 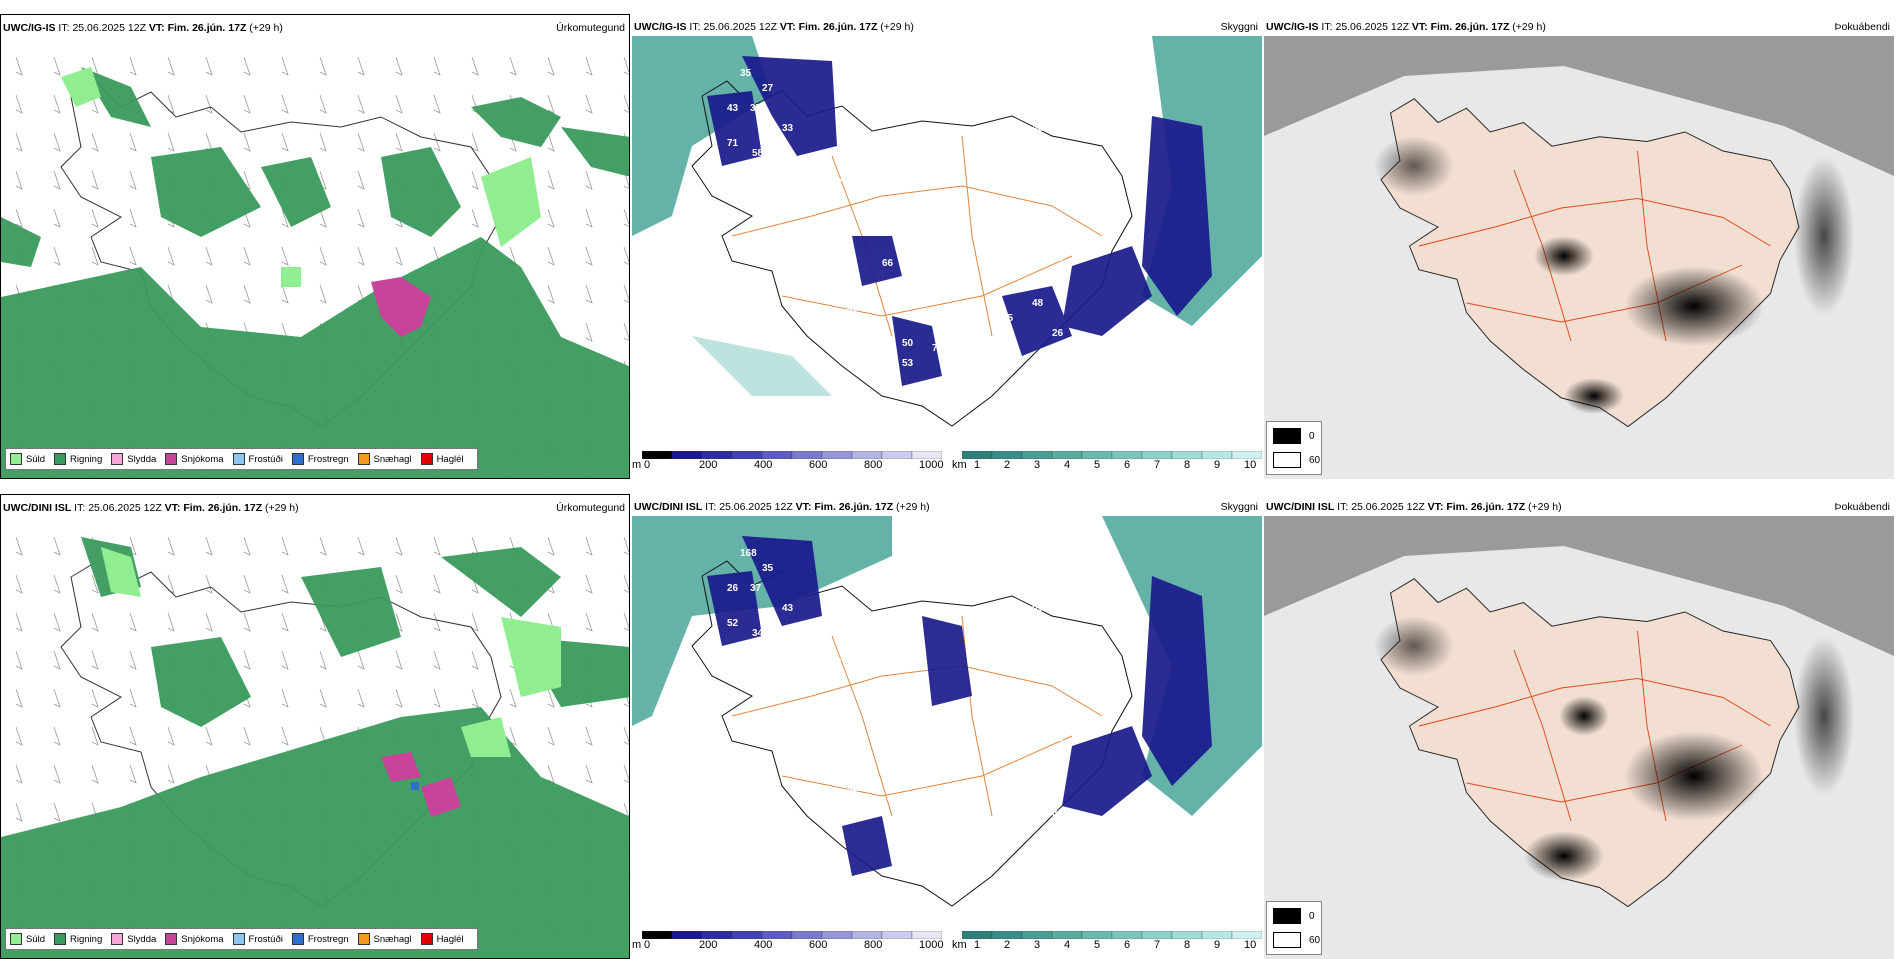 I want to click on visibility-value-label: 74, so click(x=938, y=248).